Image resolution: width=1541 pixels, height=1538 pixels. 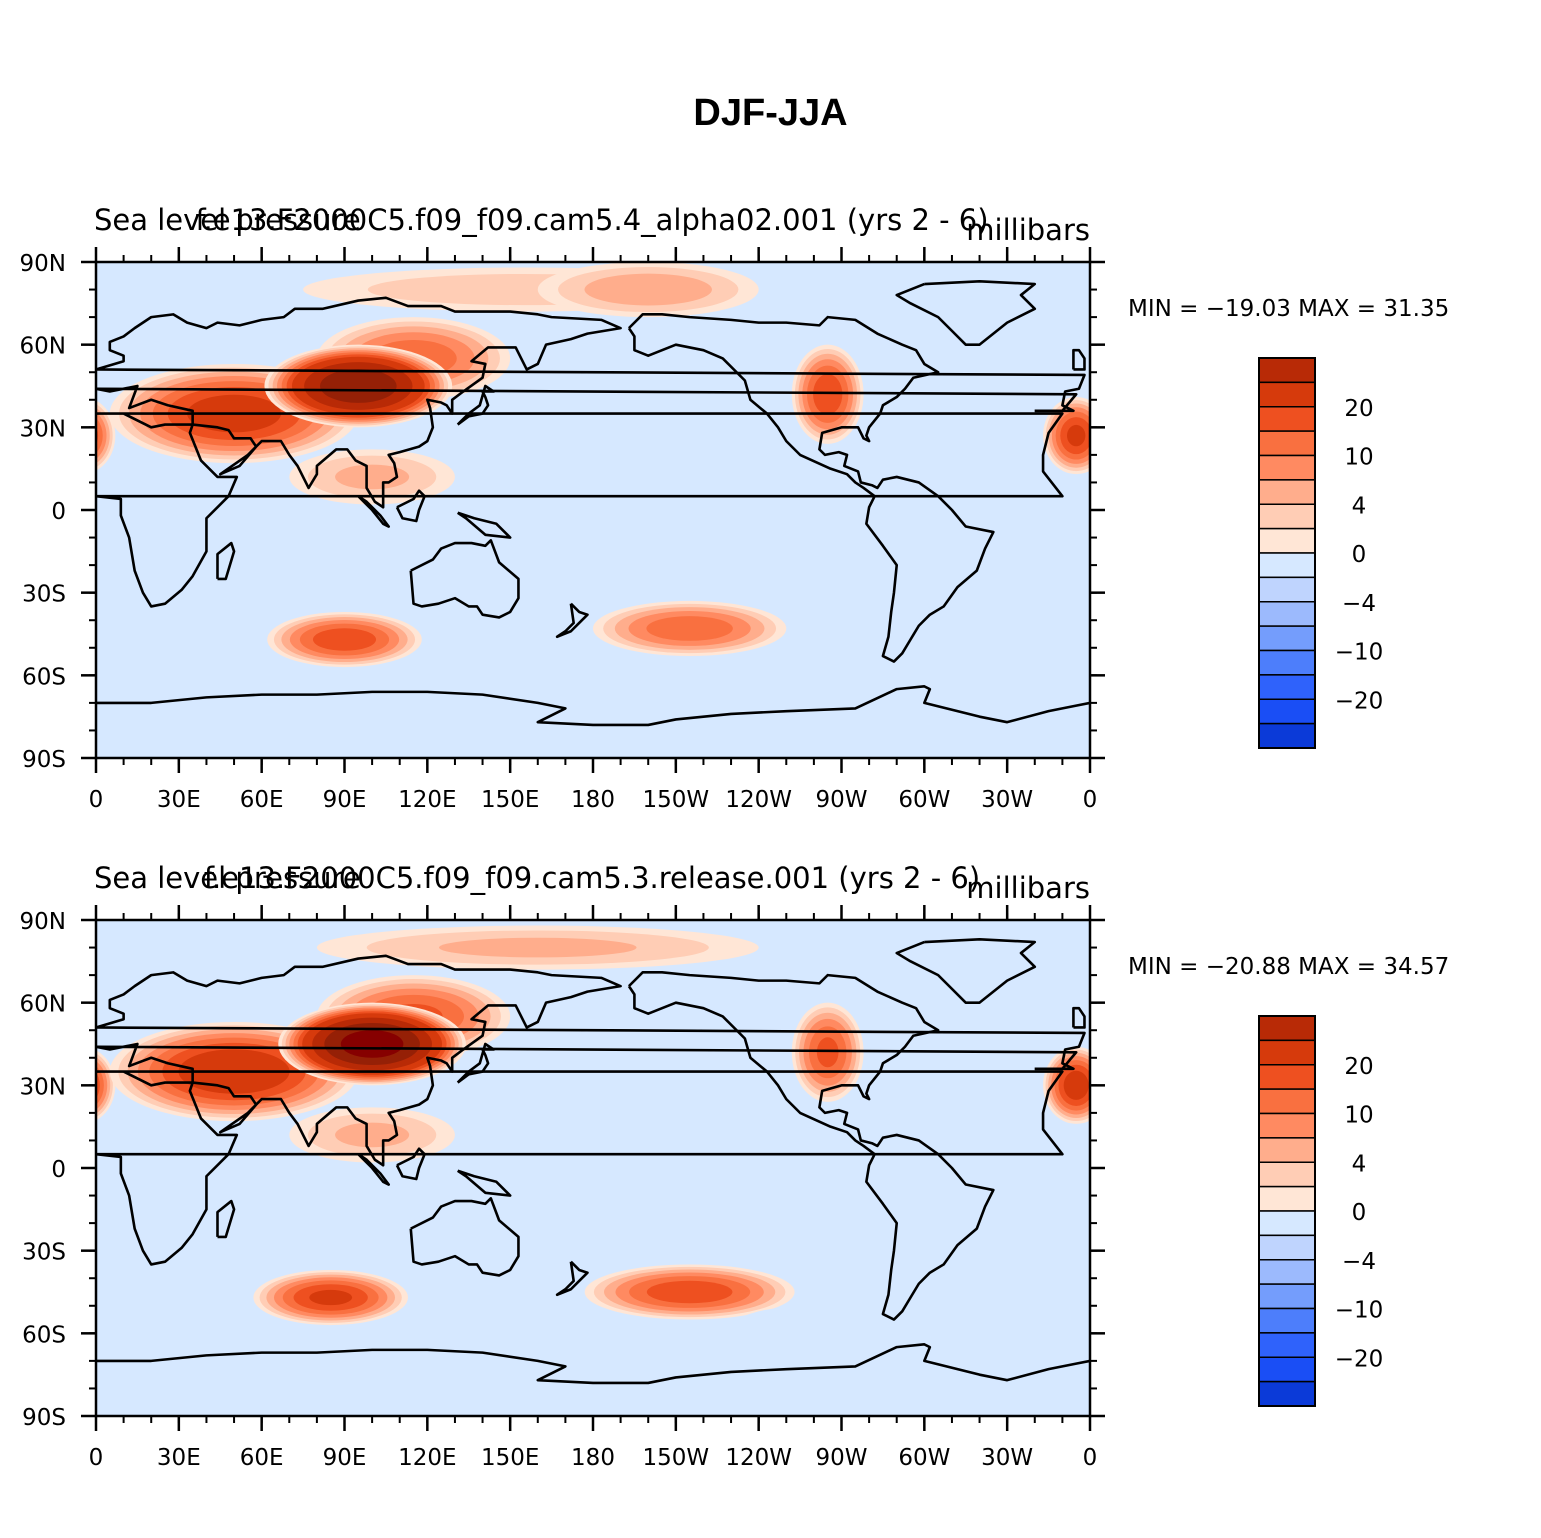 What do you see at coordinates (924, 800) in the screenshot?
I see `x-tick-label: 60W` at bounding box center [924, 800].